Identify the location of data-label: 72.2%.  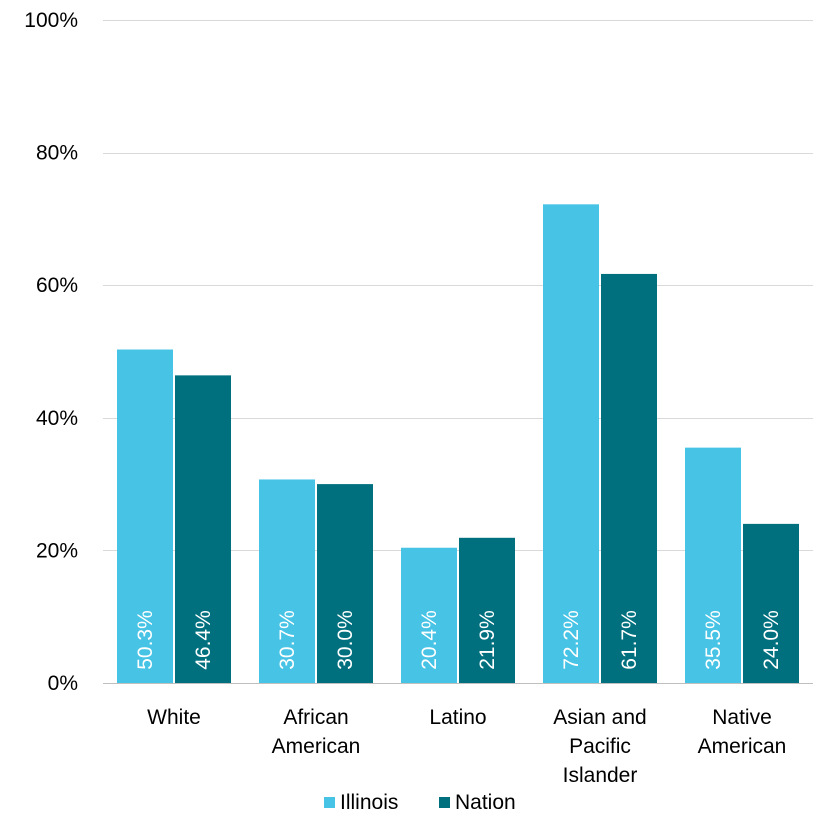
(571, 640).